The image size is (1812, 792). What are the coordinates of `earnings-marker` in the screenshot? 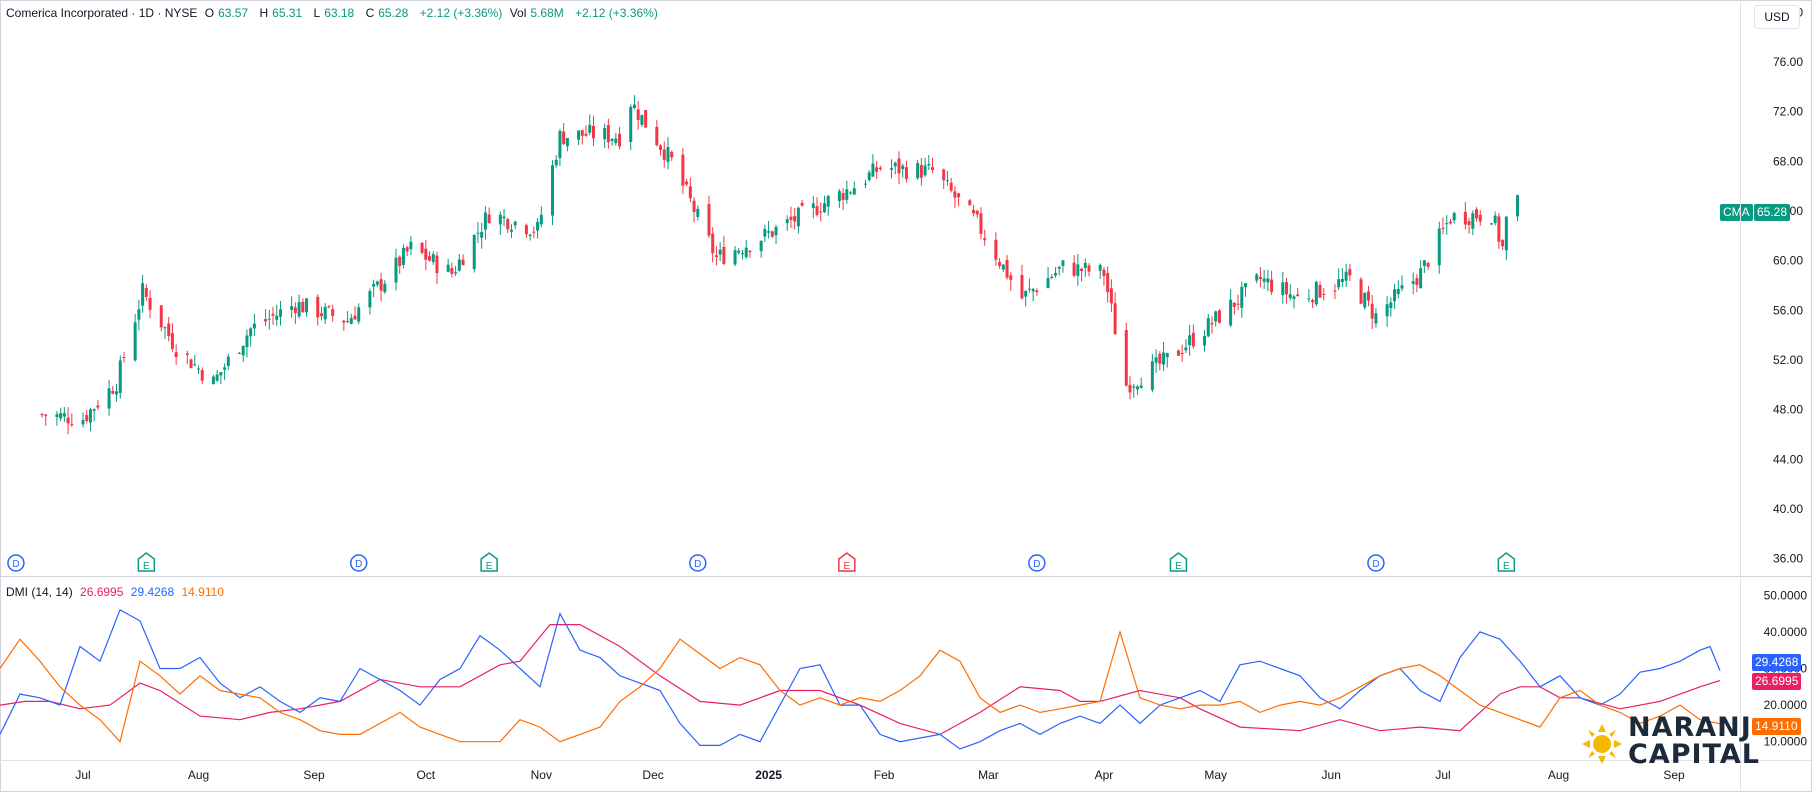 It's located at (489, 562).